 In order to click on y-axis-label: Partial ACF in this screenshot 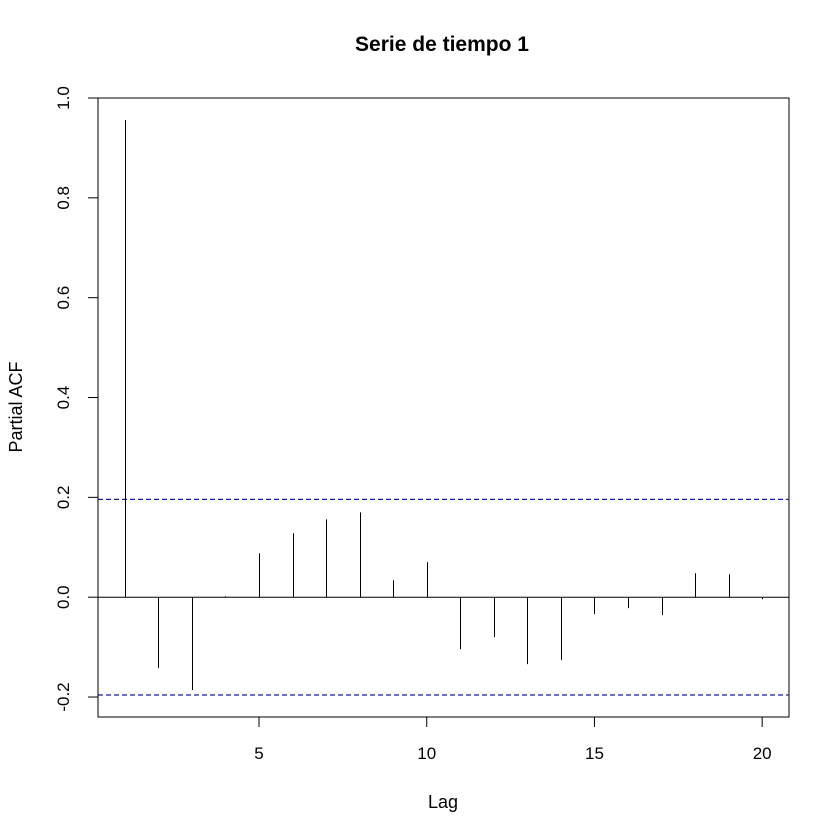, I will do `click(16, 406)`.